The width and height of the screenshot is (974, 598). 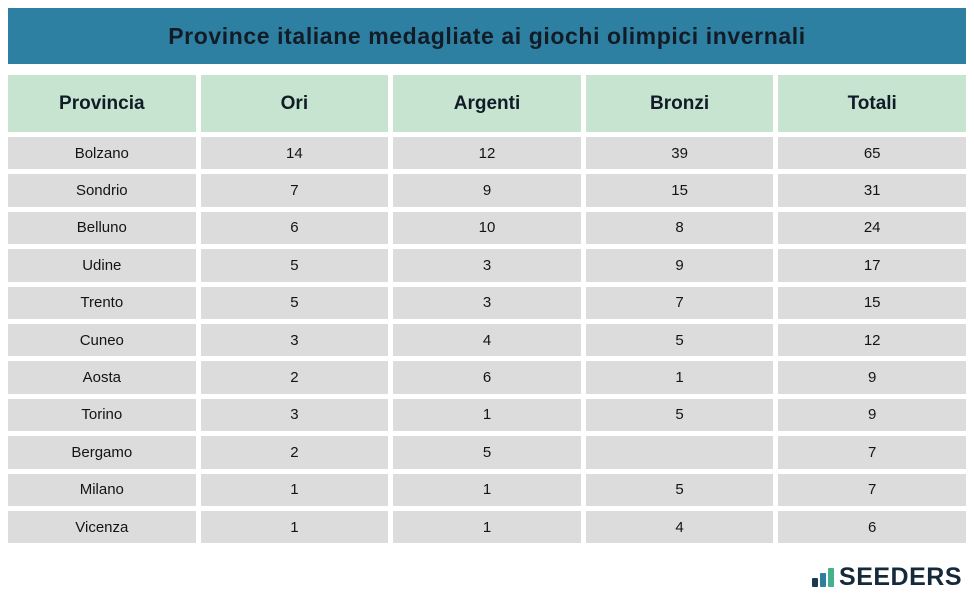 I want to click on table-row: Milano 1 1 5 7, so click(x=487, y=489).